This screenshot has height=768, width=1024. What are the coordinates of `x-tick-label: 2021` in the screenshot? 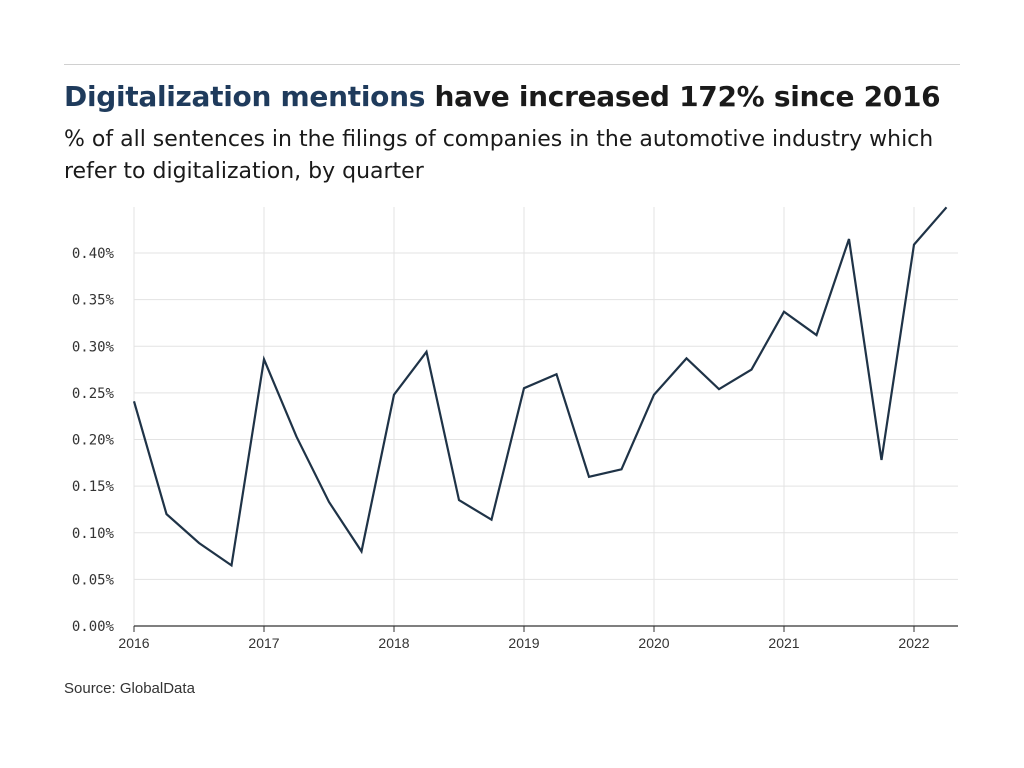 It's located at (783, 643).